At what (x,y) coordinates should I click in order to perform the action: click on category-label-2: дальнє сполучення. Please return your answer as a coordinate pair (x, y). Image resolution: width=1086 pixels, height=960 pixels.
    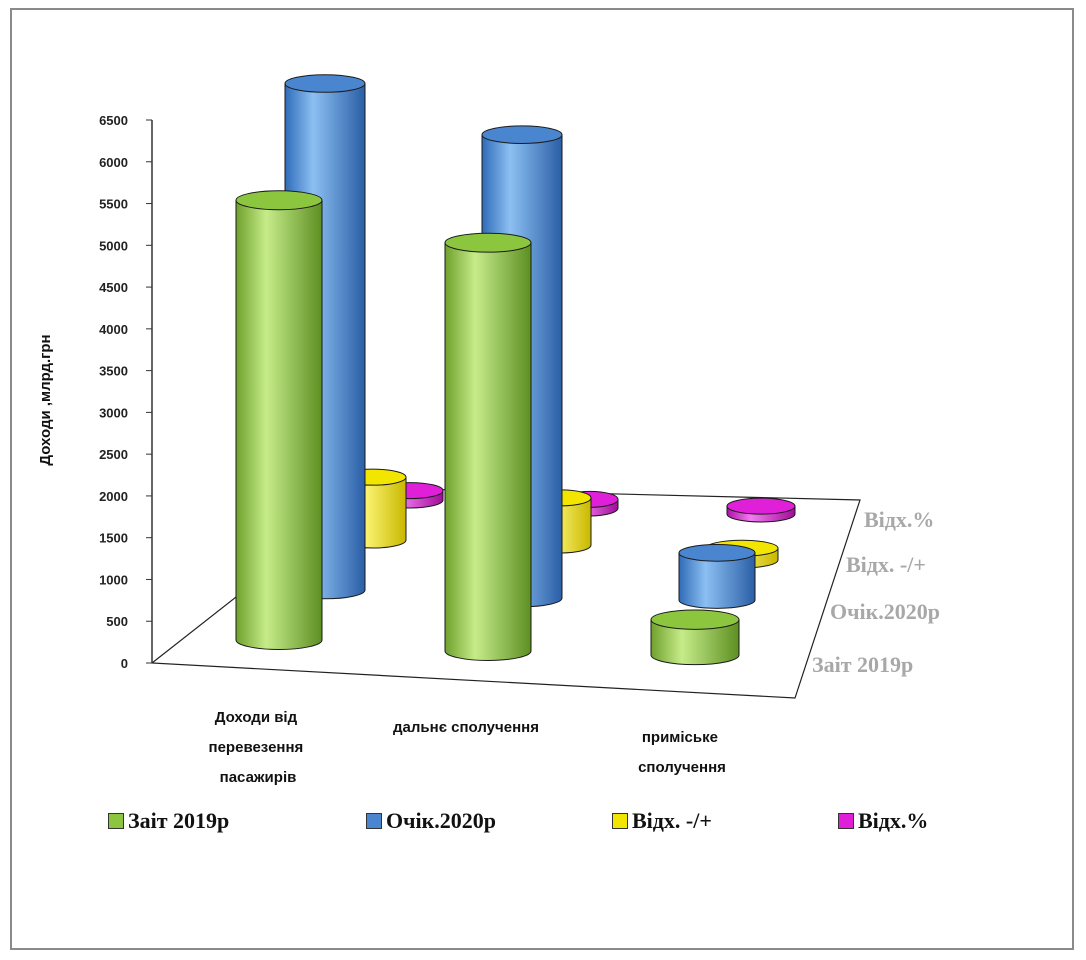
    Looking at the image, I should click on (466, 727).